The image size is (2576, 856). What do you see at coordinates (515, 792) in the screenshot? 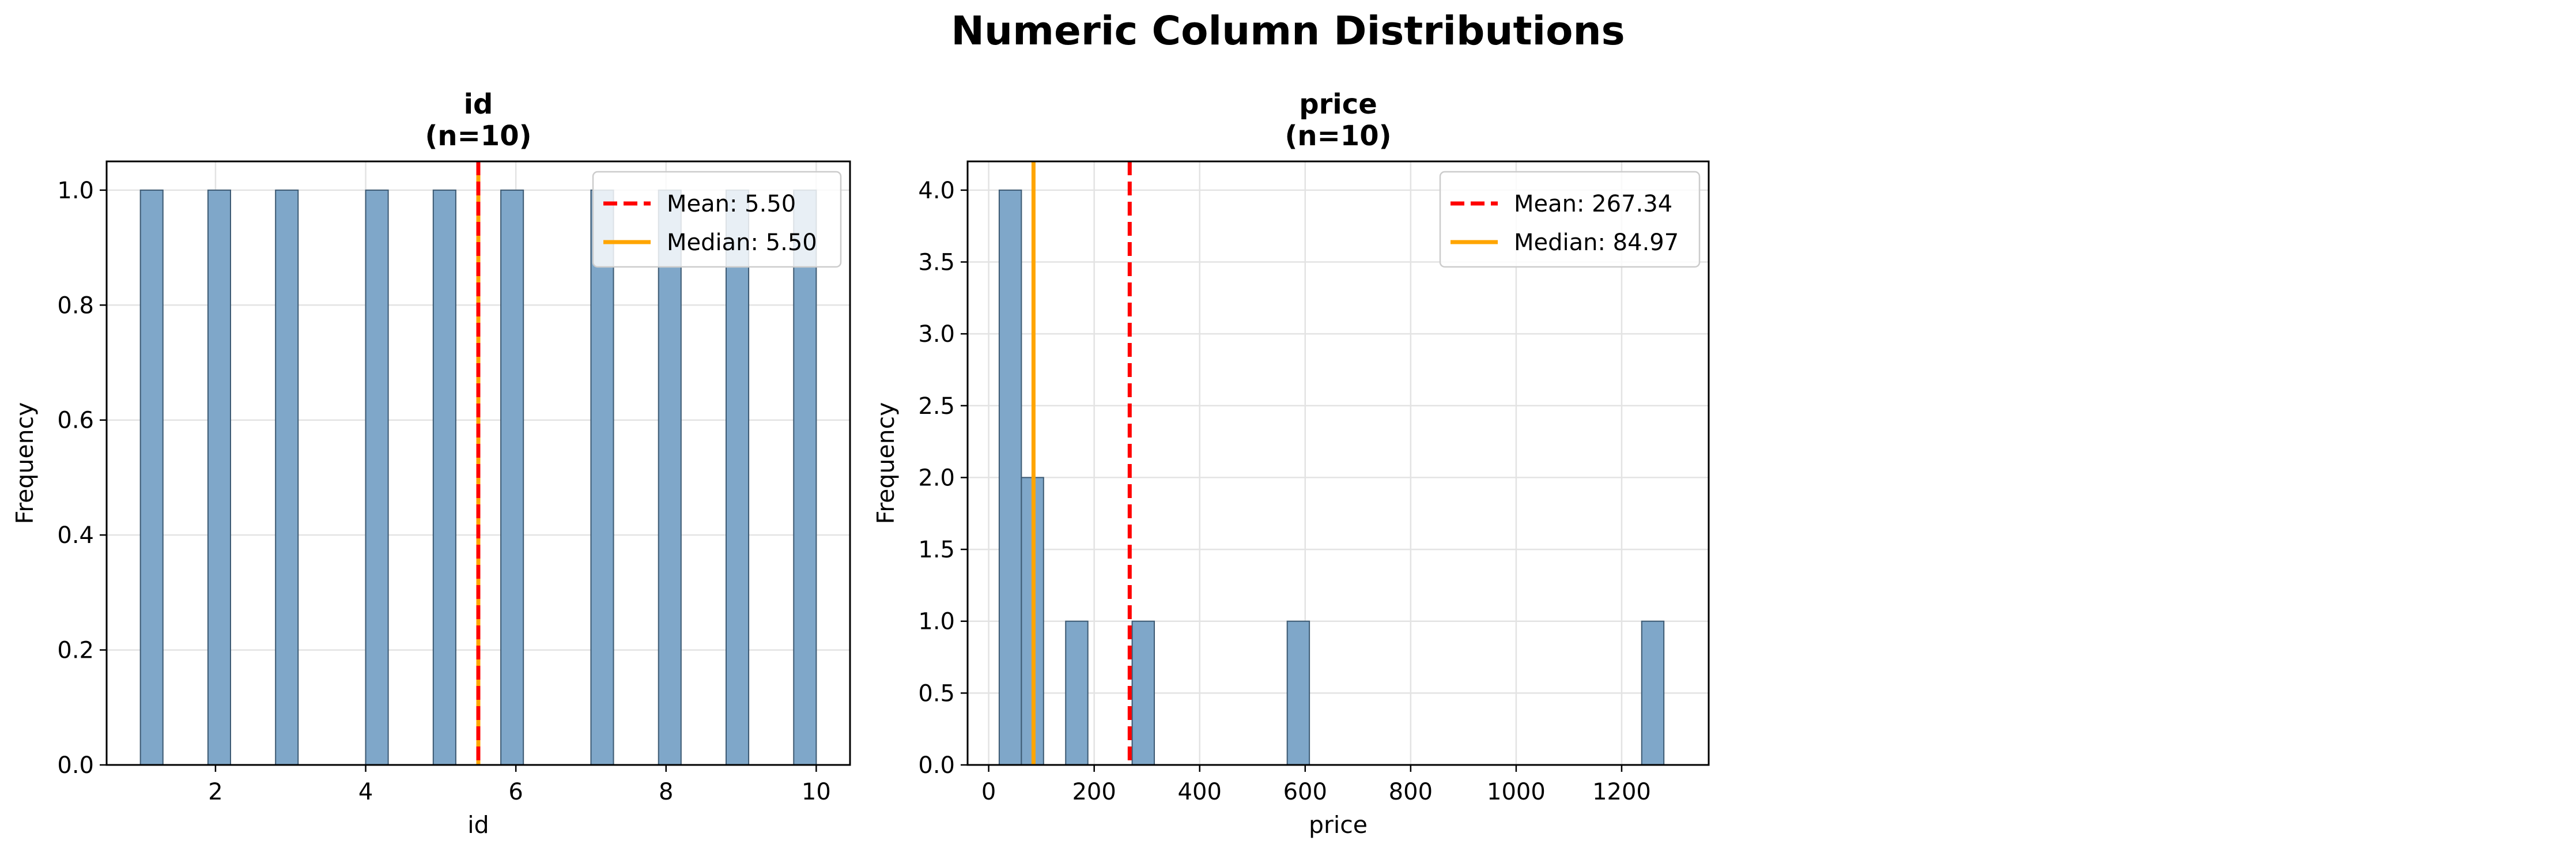
I see `x-tick-label: 6` at bounding box center [515, 792].